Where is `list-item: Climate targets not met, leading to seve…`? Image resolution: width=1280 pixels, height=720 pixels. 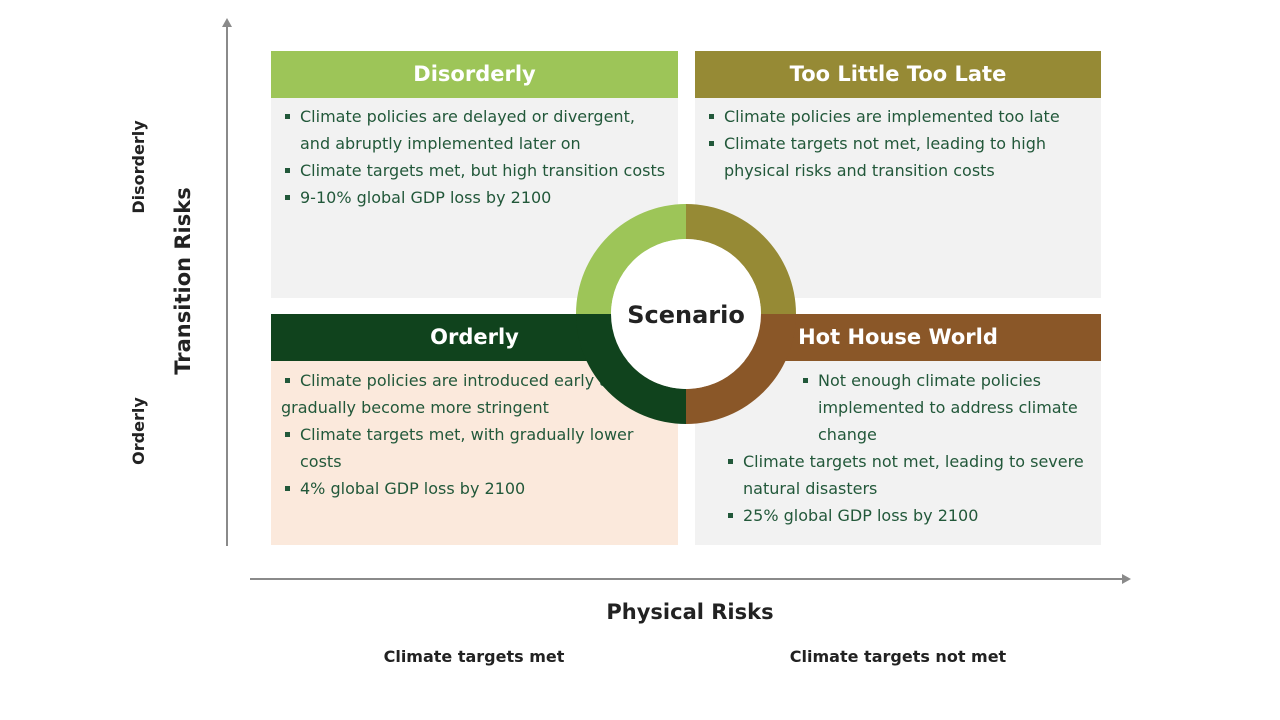 list-item: Climate targets not met, leading to seve… is located at coordinates (904, 475).